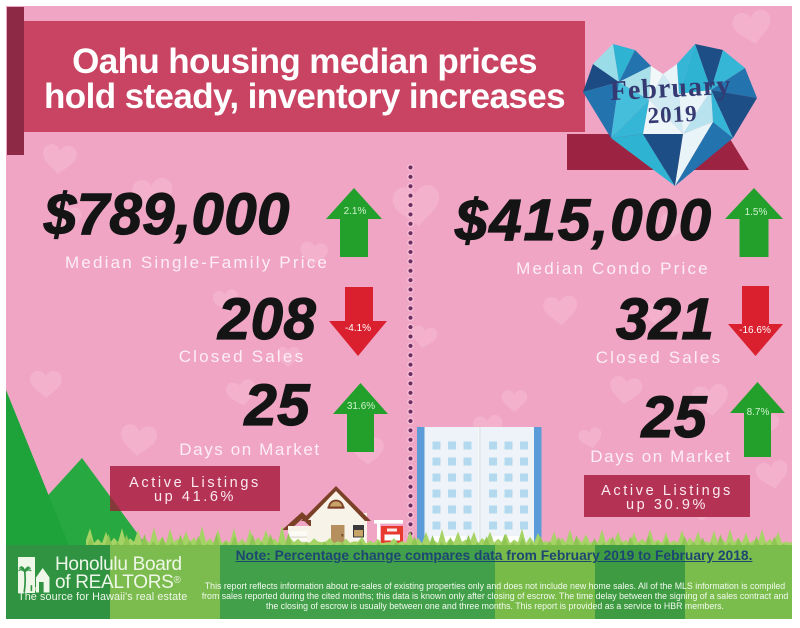 The width and height of the screenshot is (800, 628). I want to click on svg-text: 1.5%, so click(756, 212).